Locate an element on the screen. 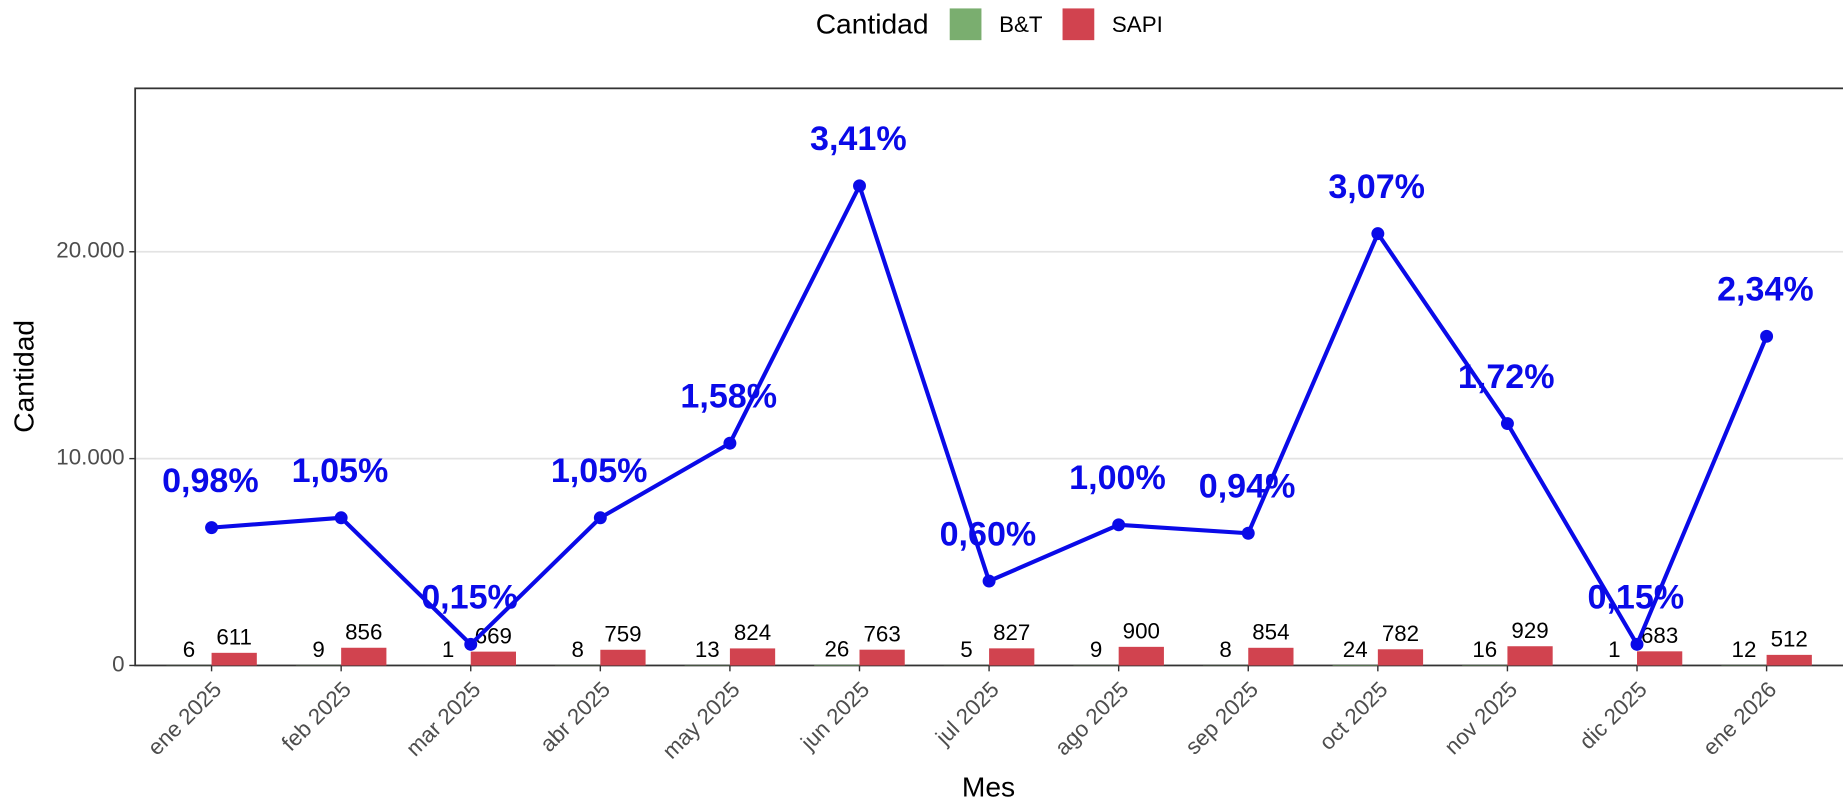 The height and width of the screenshot is (802, 1843). line-value-label: 0,98% is located at coordinates (210, 481).